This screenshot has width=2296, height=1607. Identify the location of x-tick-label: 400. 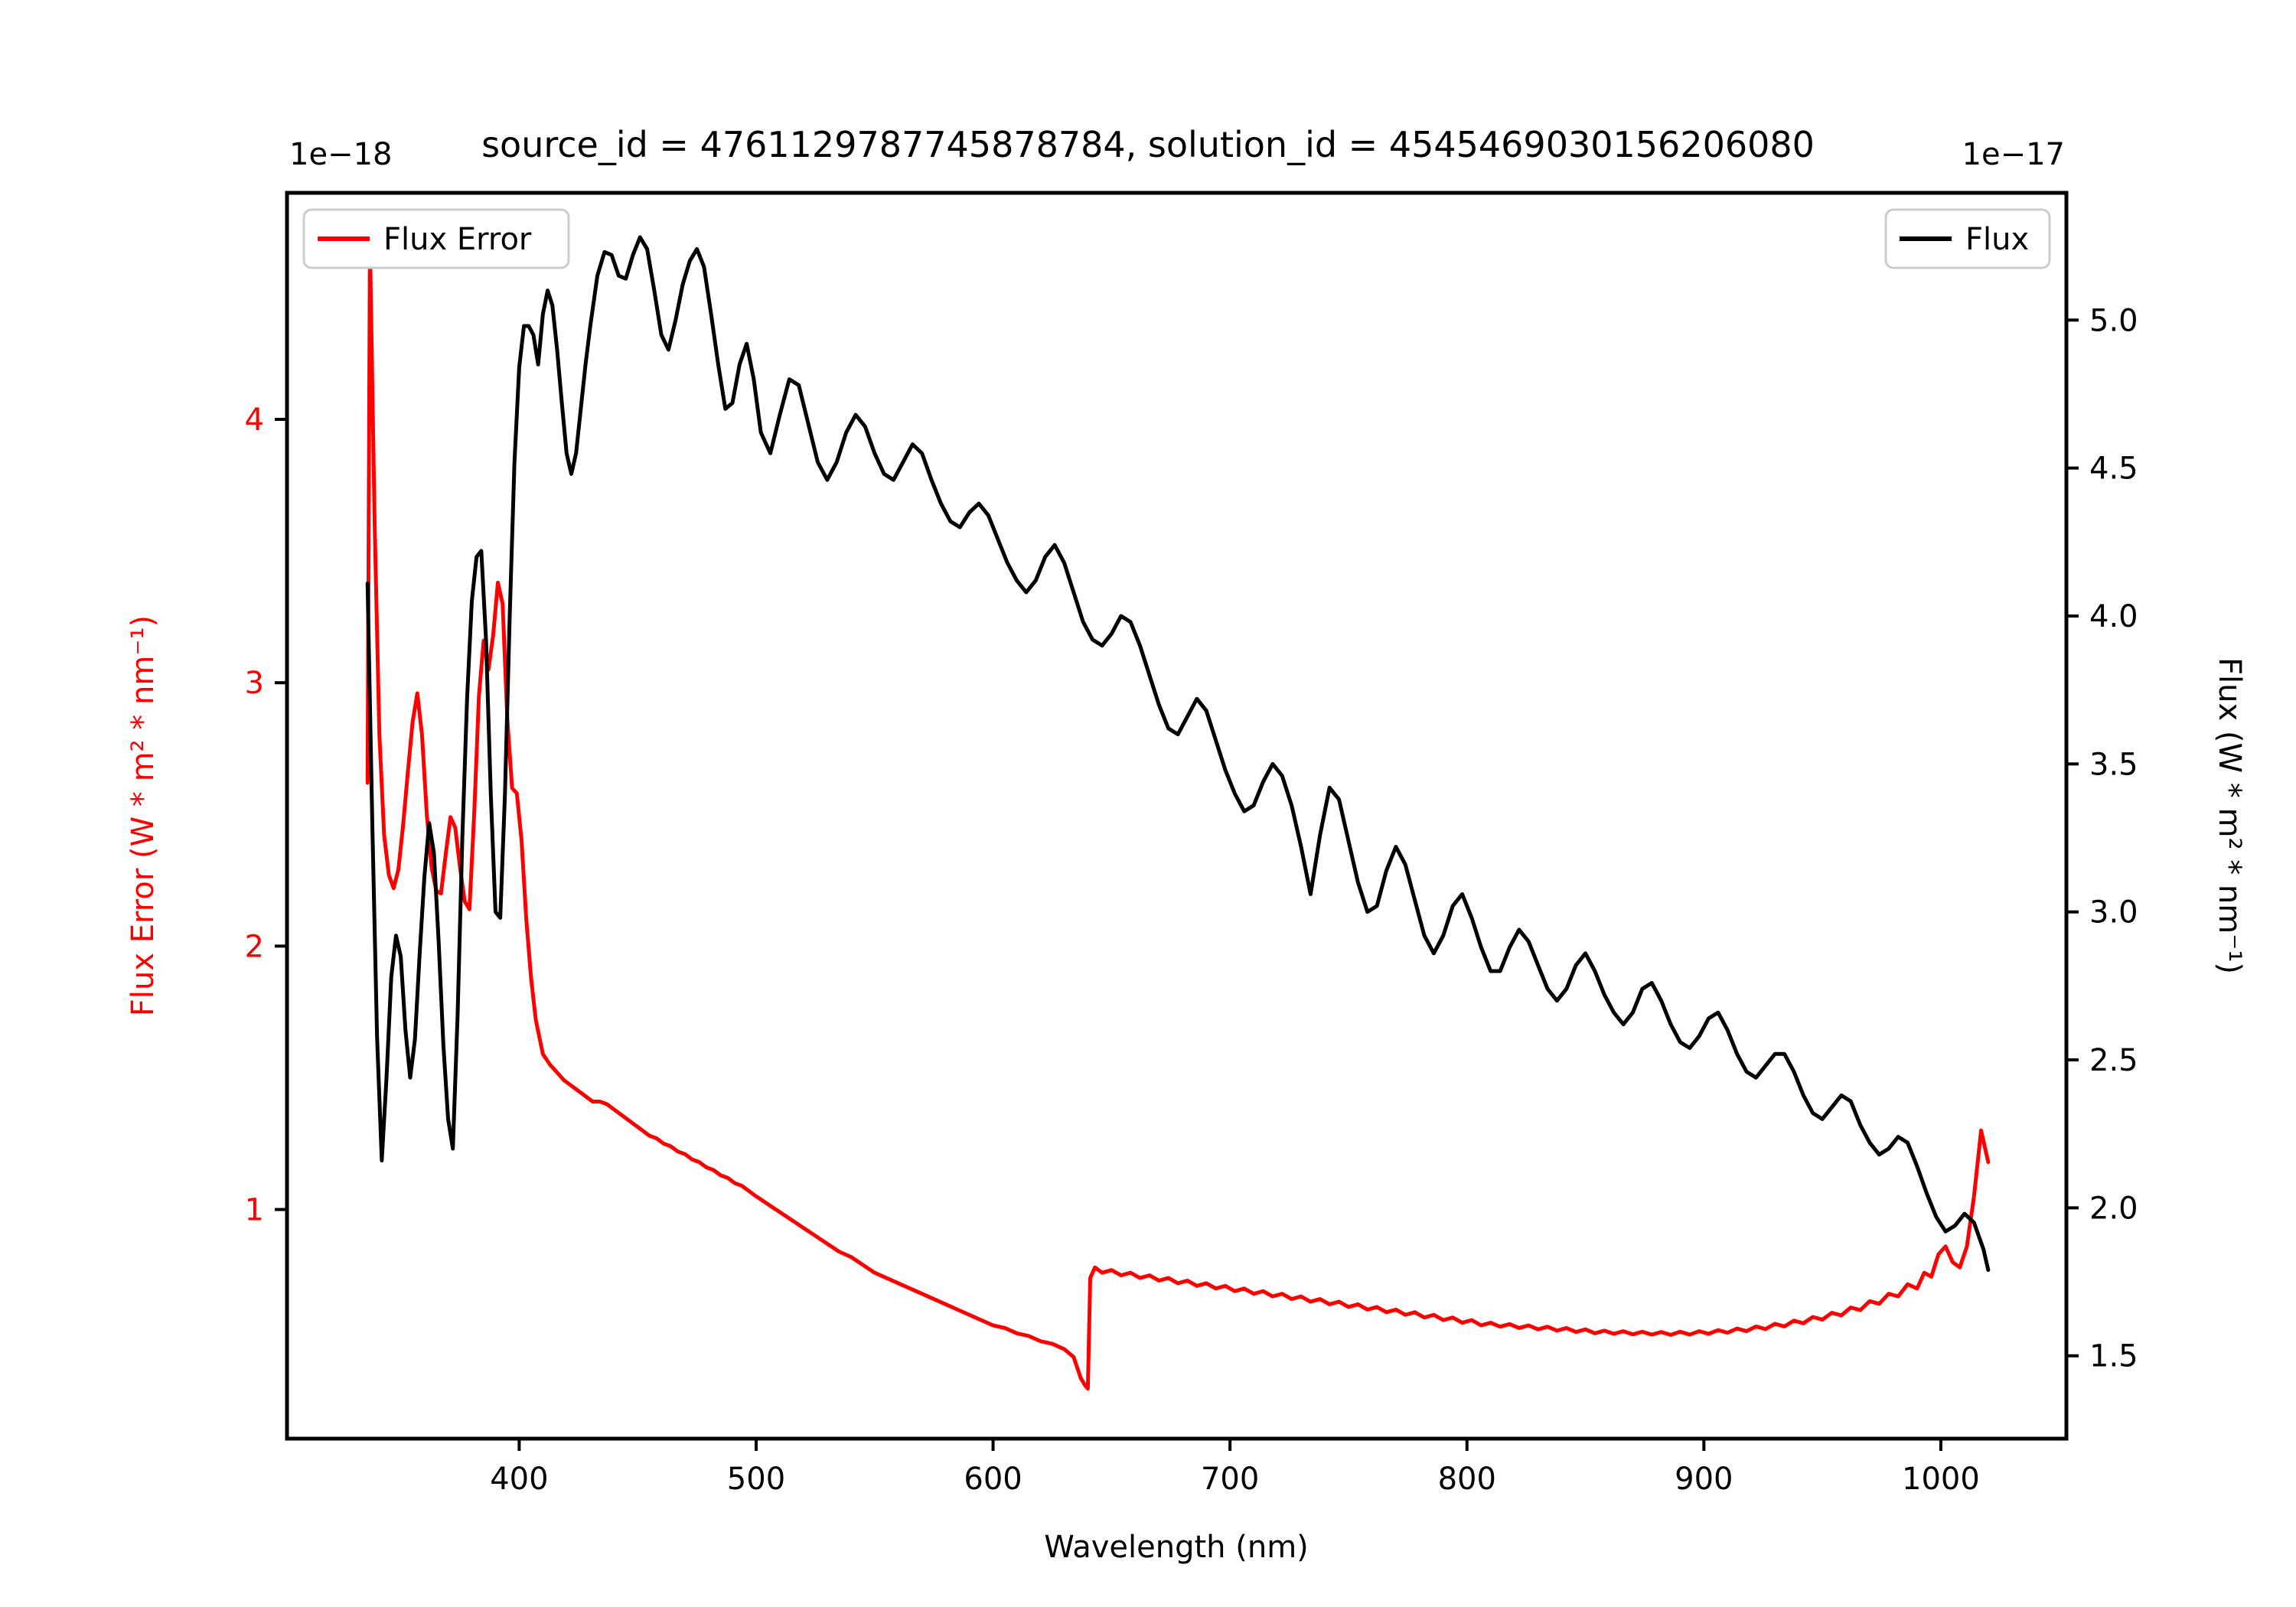
(519, 1479).